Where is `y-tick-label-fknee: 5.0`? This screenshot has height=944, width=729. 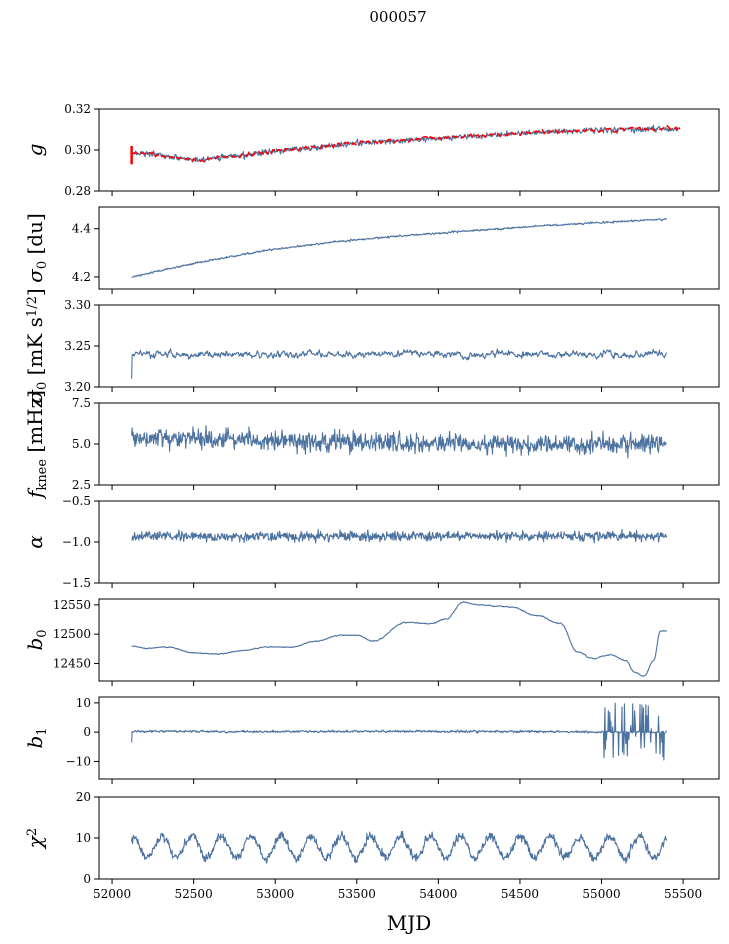 y-tick-label-fknee: 5.0 is located at coordinates (81, 444).